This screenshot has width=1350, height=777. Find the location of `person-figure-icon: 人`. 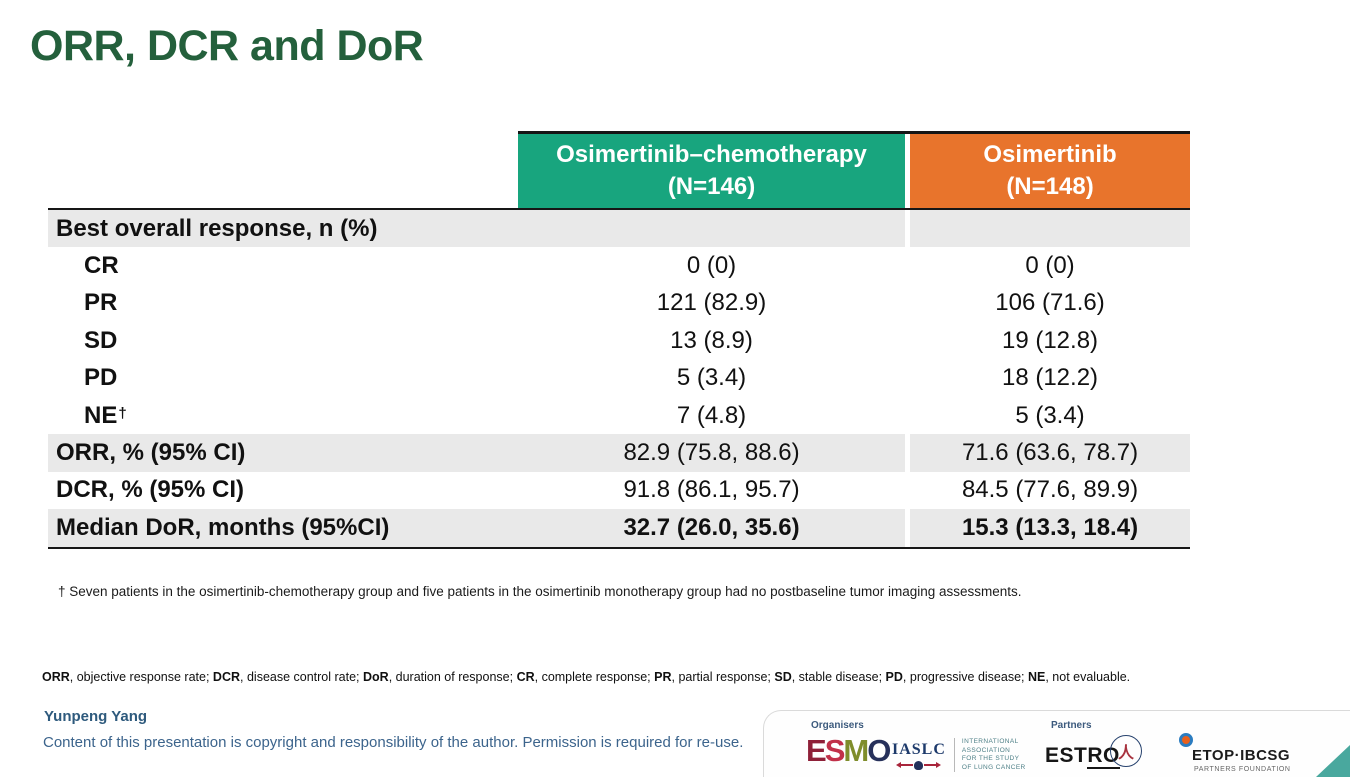

person-figure-icon: 人 is located at coordinates (1125, 753).